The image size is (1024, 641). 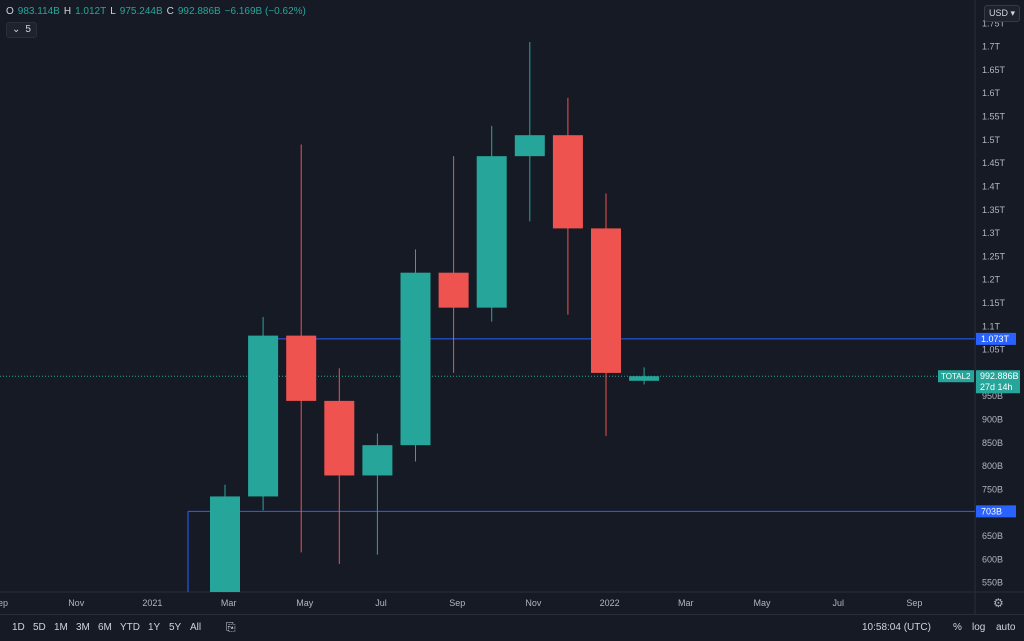 What do you see at coordinates (1006, 627) in the screenshot?
I see `auto-scale-toggle: auto` at bounding box center [1006, 627].